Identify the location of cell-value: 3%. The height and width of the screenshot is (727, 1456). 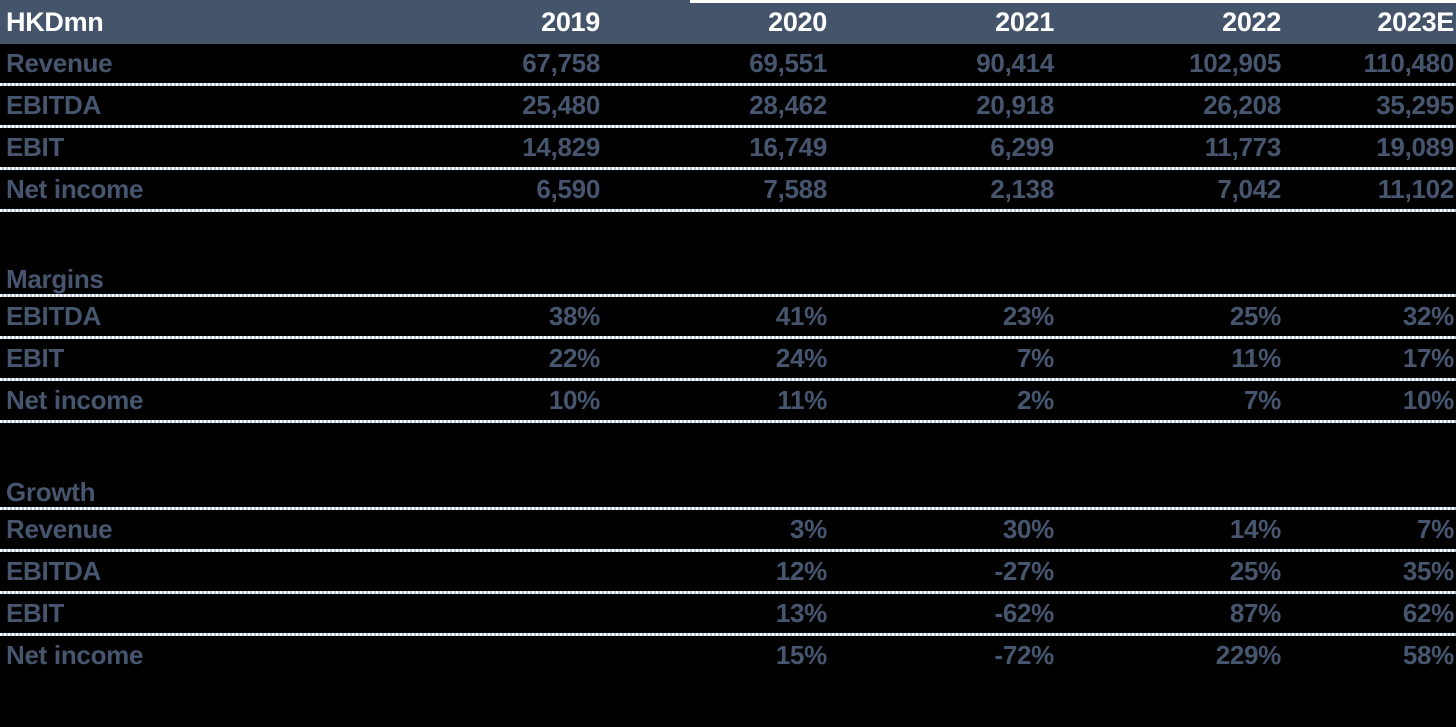
(808, 529).